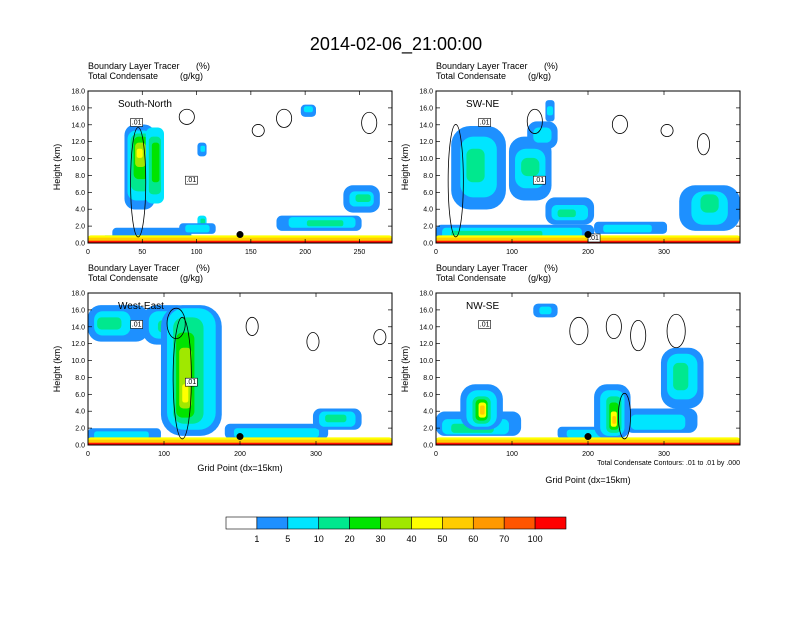 The height and width of the screenshot is (617, 792). I want to click on tracer-shading: .01 .01, so click(240, 167).